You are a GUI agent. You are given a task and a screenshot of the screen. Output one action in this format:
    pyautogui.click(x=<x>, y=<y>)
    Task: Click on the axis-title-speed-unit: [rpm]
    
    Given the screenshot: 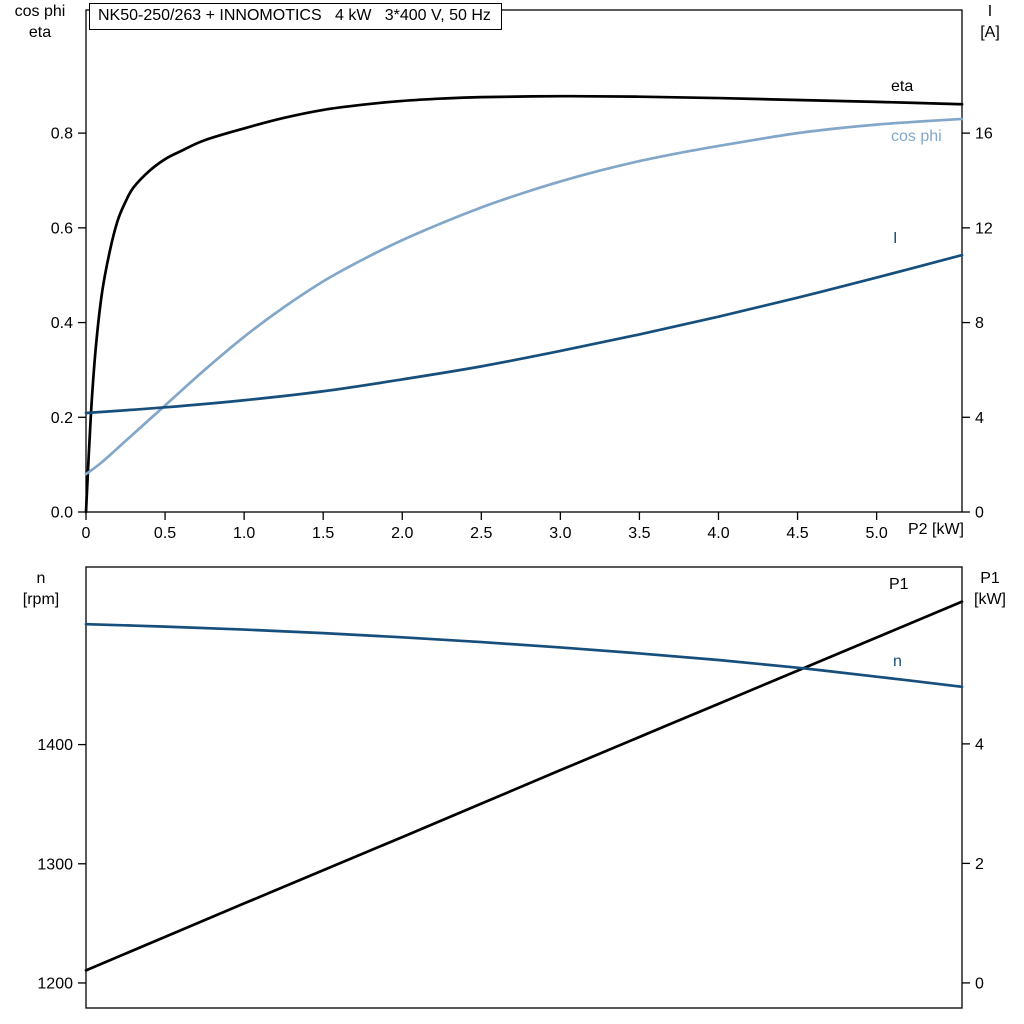 What is the action you would take?
    pyautogui.click(x=41, y=599)
    